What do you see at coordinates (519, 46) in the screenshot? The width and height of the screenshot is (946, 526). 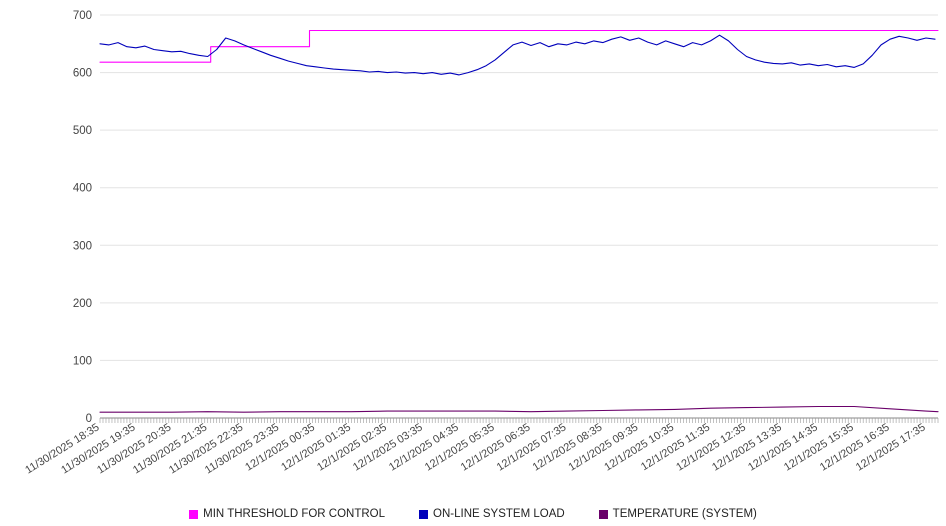 I see `series-line-min-threshold-for-control` at bounding box center [519, 46].